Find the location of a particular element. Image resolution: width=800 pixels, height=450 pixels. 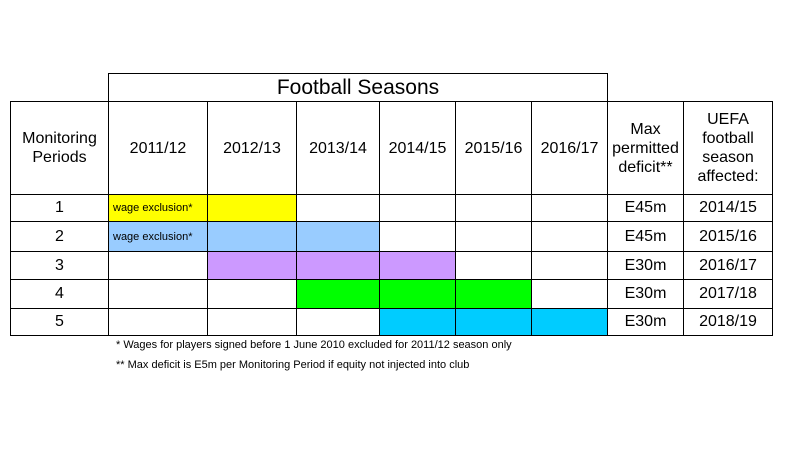

row-1-max-deficit-text: E45m is located at coordinates (645, 207).